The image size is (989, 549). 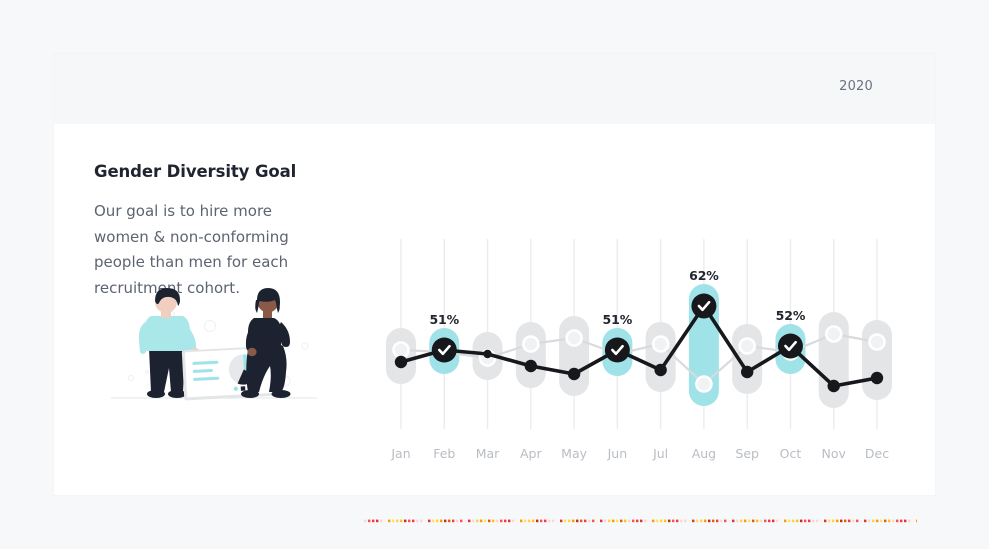 What do you see at coordinates (704, 453) in the screenshot?
I see `x-axis-tick-aug: Aug` at bounding box center [704, 453].